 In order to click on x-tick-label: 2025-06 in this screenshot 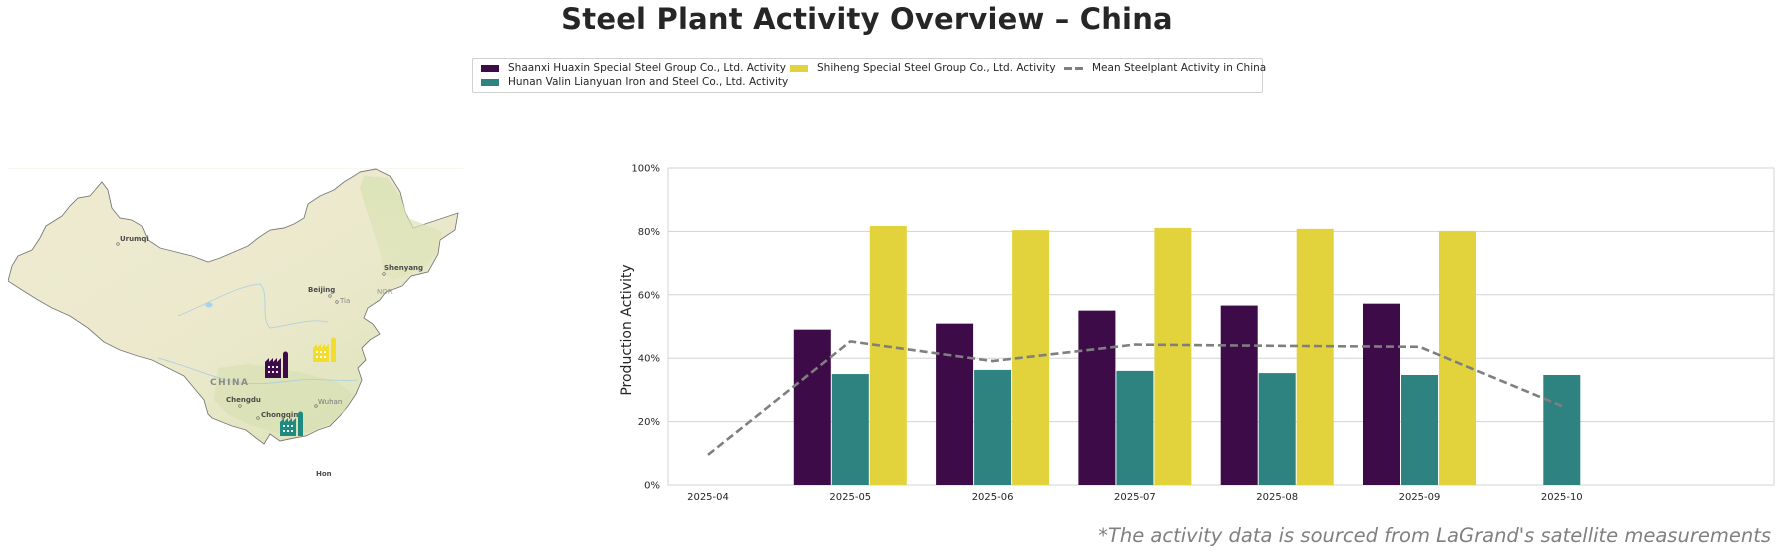, I will do `click(993, 497)`.